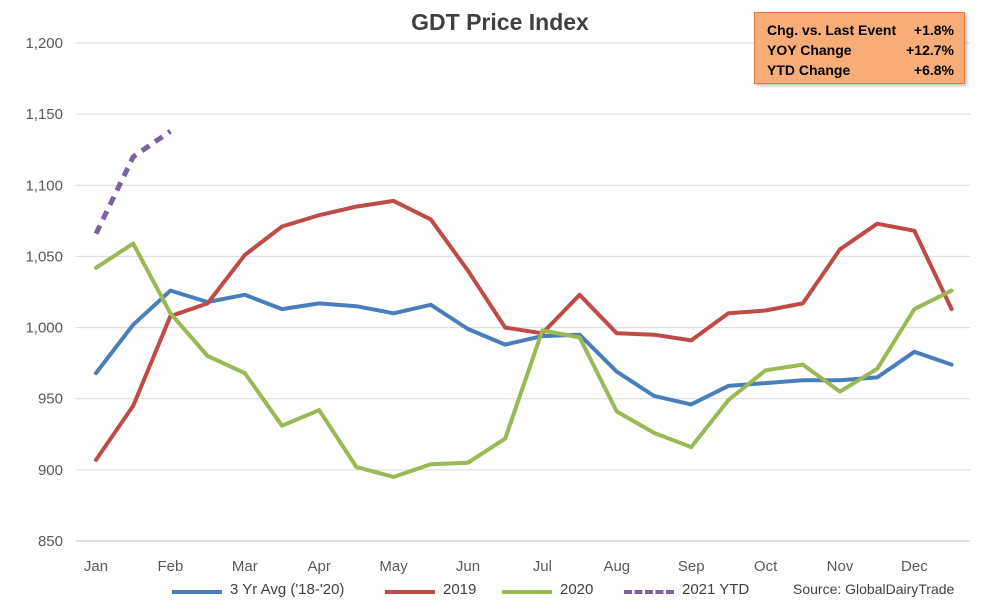  Describe the element at coordinates (832, 30) in the screenshot. I see `stat-label: Chg. vs. Last Event` at that location.